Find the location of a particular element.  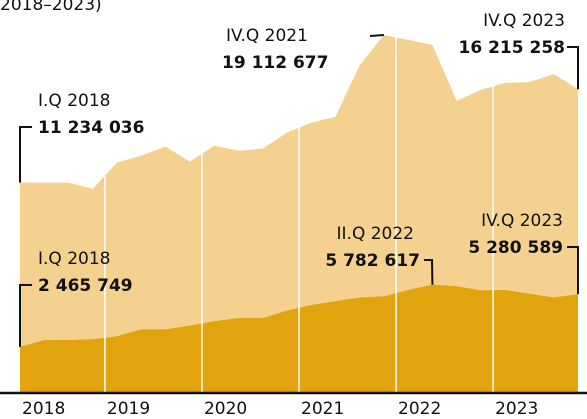

x-tick-label: 2018 is located at coordinates (43, 409).